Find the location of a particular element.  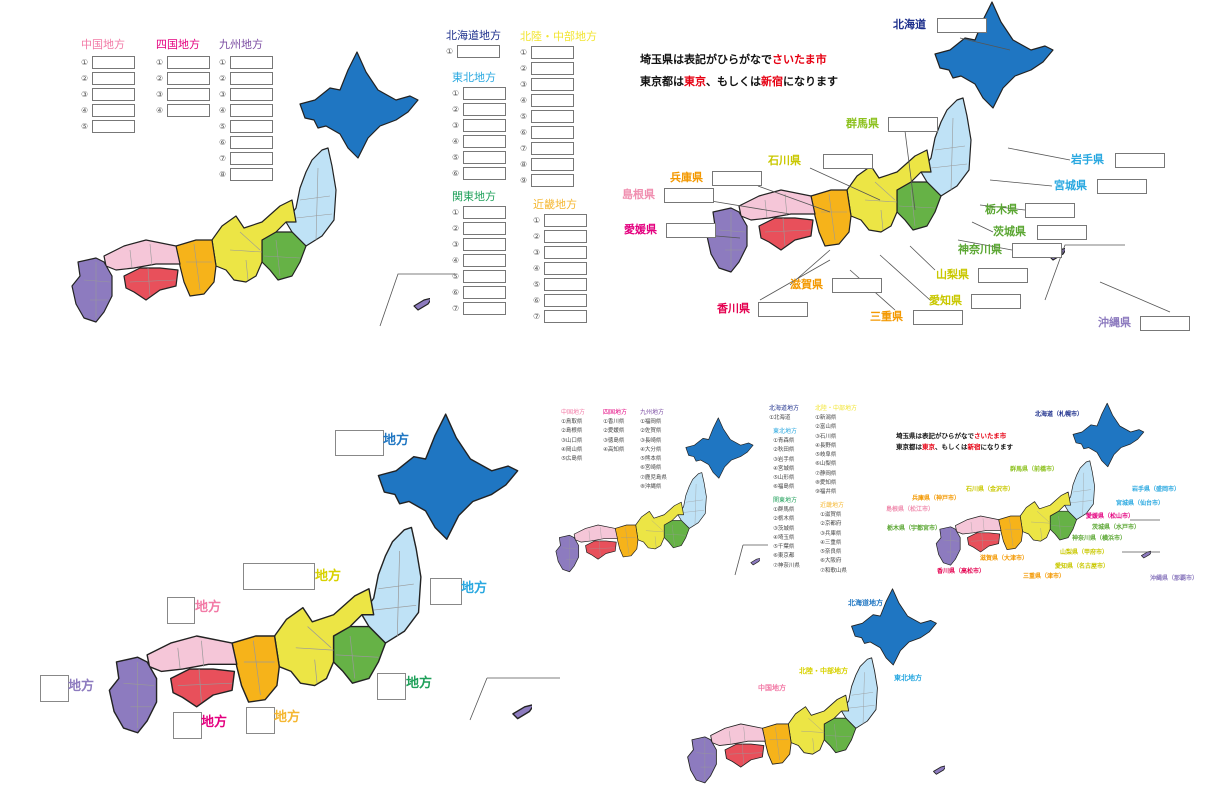

answer-prefecture: ⑥山梨県 is located at coordinates (826, 464).